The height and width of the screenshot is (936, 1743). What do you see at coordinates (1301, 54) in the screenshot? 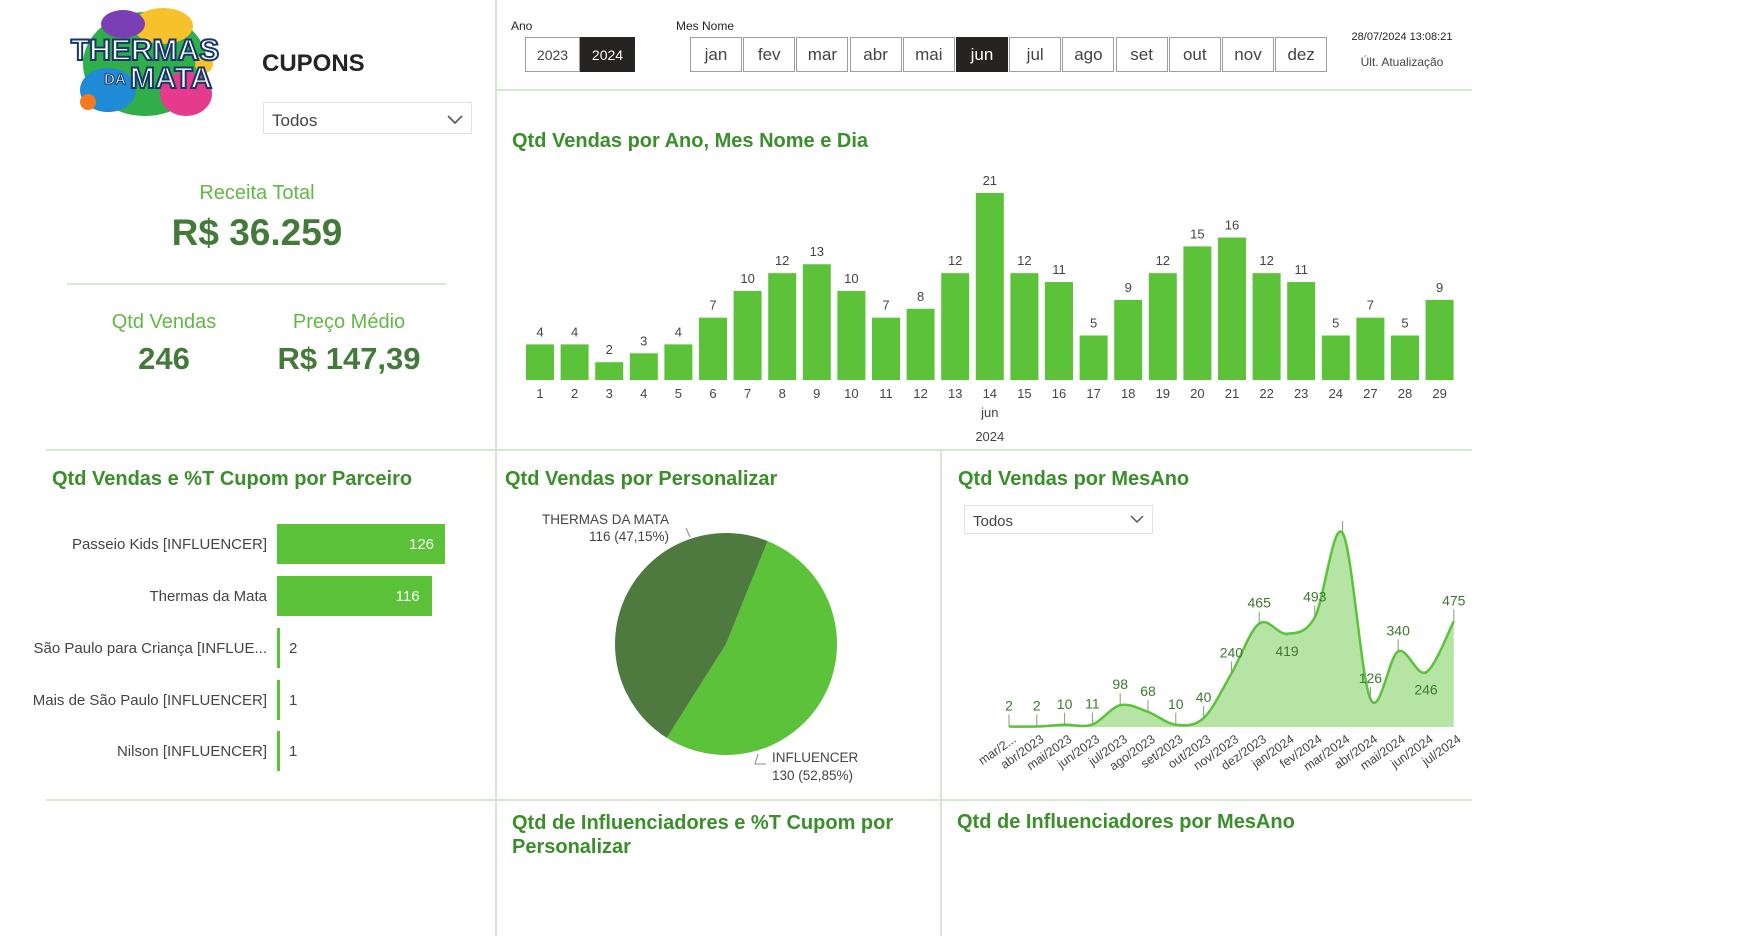
I see `month-button-dez: dez` at bounding box center [1301, 54].